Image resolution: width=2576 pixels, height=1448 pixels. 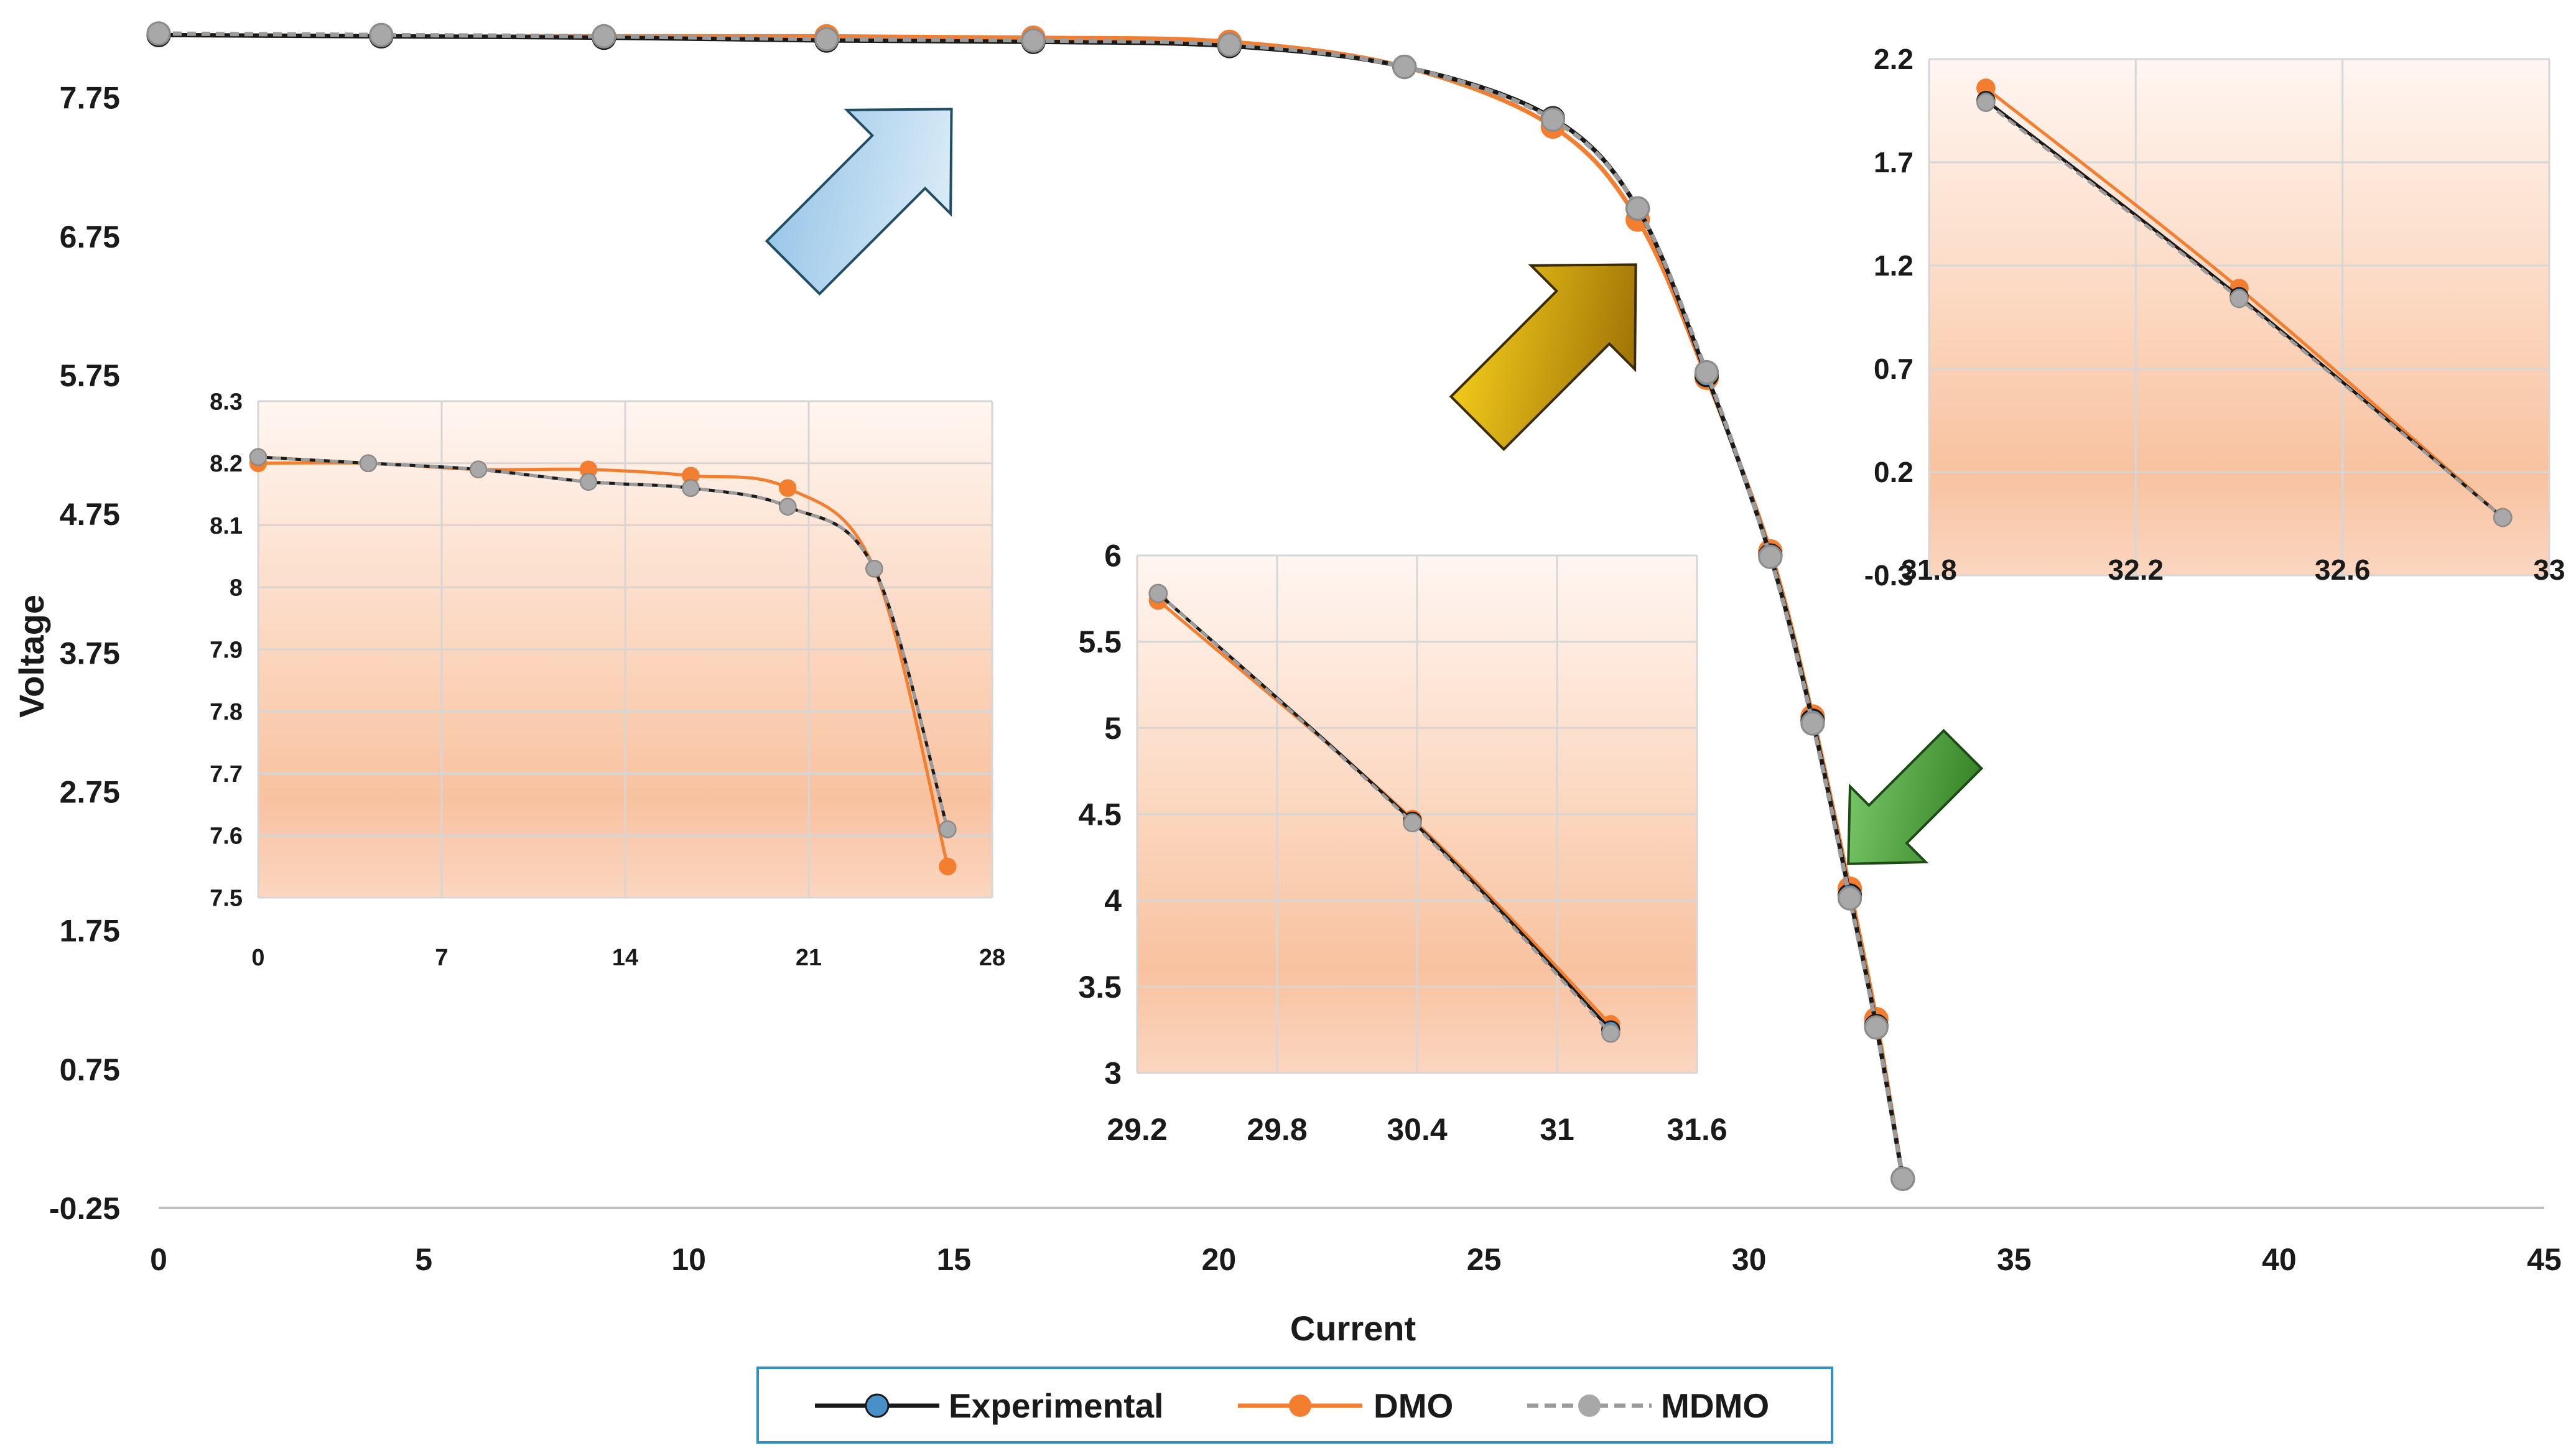 I want to click on x-axis-title: Current, so click(x=1353, y=1328).